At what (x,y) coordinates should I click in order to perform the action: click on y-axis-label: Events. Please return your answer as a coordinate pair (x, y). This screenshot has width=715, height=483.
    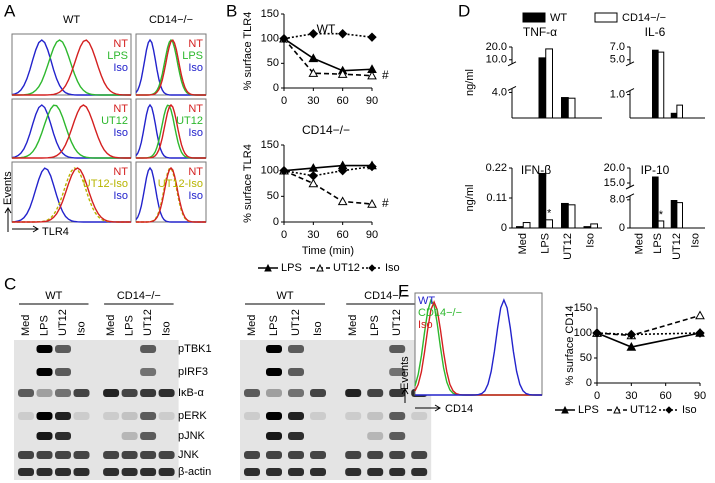
    Looking at the image, I should click on (405, 373).